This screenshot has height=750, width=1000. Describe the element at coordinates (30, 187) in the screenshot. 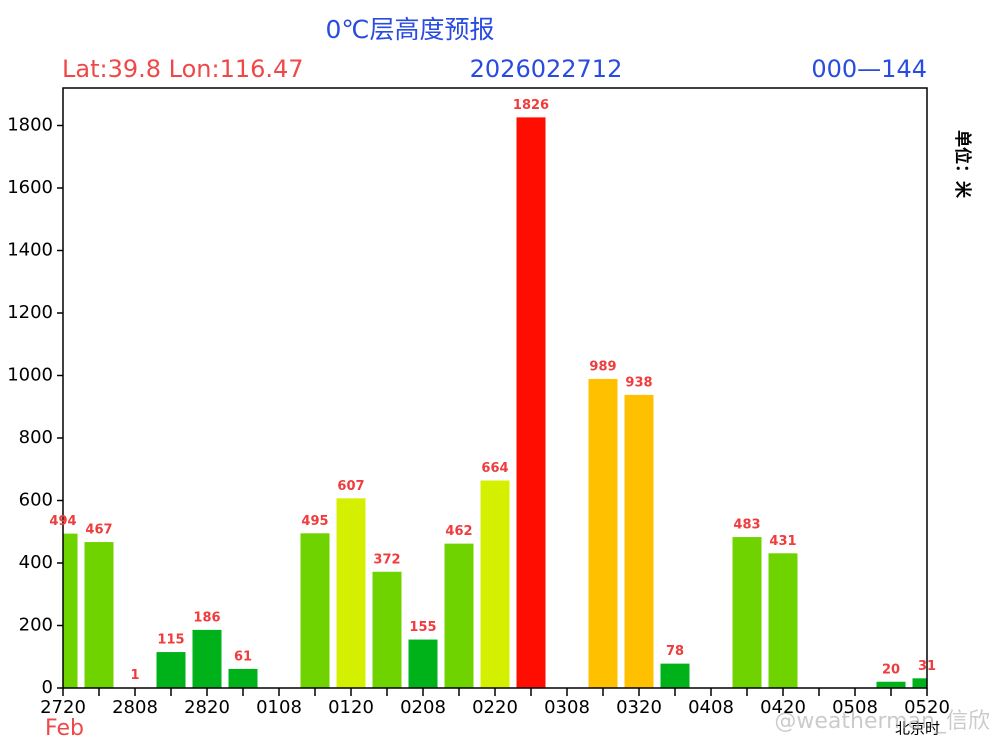

I see `y-tick-label: 1600` at that location.